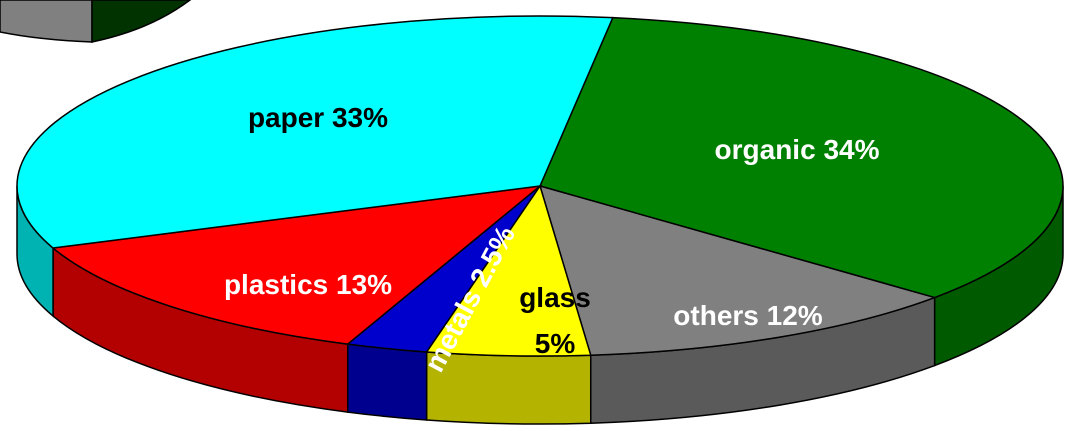 Image resolution: width=1066 pixels, height=431 pixels. I want to click on data-label: others 12%, so click(748, 315).